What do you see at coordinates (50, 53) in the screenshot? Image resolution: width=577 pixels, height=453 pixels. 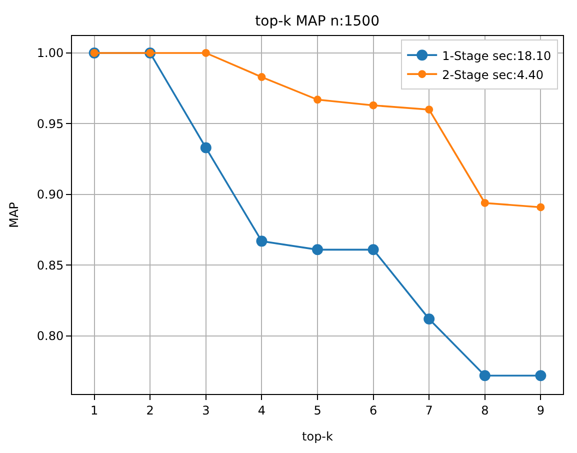 I see `y-tick-label: 1.00` at bounding box center [50, 53].